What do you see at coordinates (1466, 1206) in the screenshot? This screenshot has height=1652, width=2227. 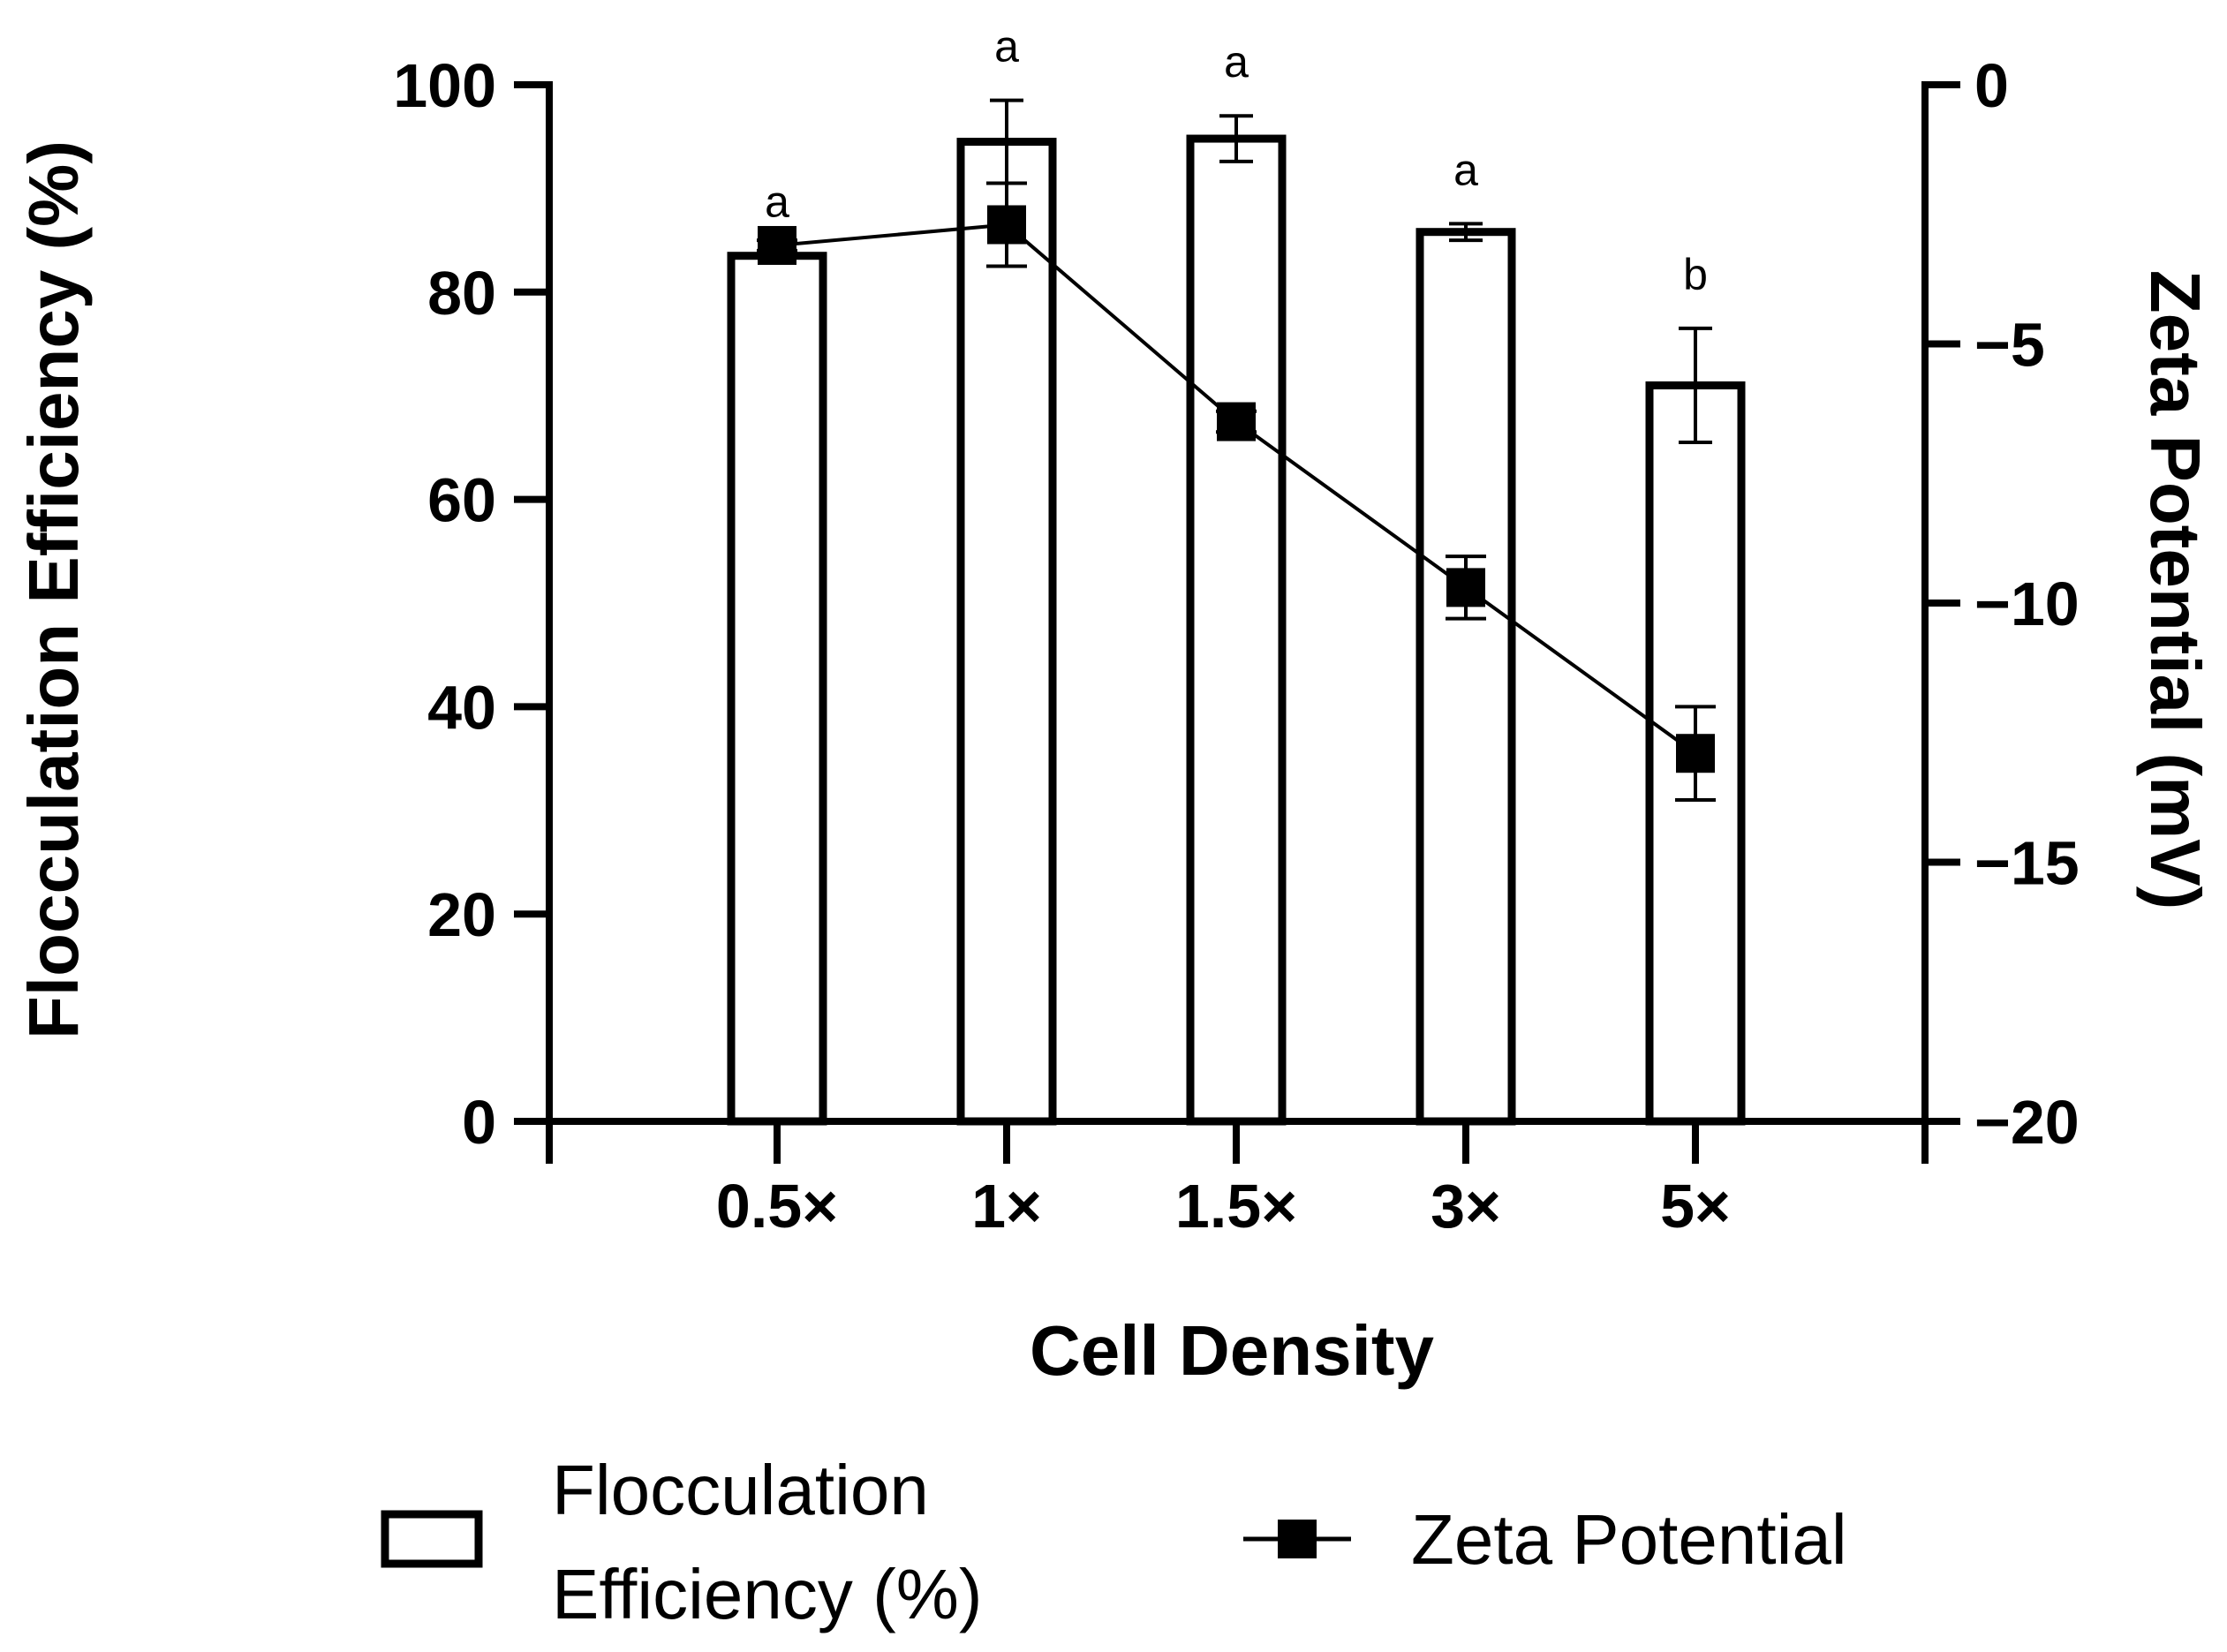 I see `x-tick-label: 3×` at bounding box center [1466, 1206].